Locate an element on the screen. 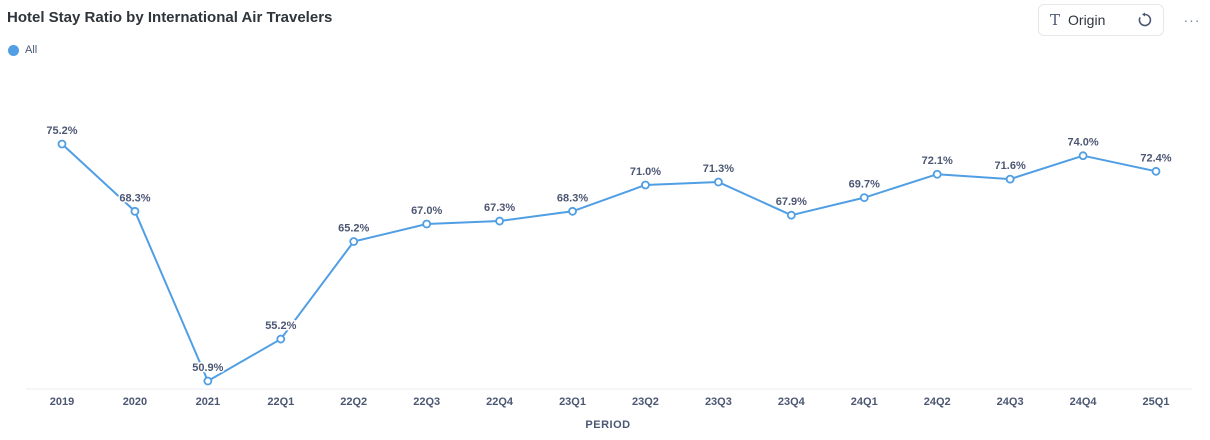 The width and height of the screenshot is (1210, 440). data-label: 50.9% is located at coordinates (207, 368).